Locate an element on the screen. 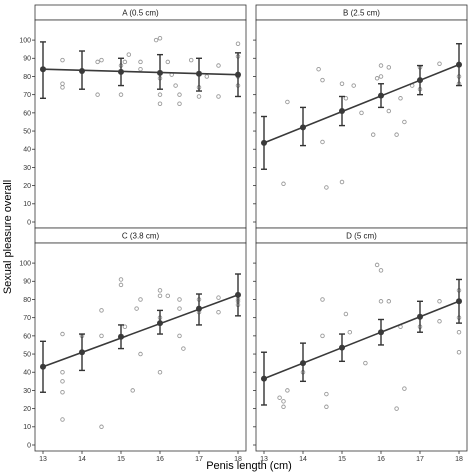 The image size is (474, 474). y-axis-label: Sexual pleasure overall is located at coordinates (8, 237).